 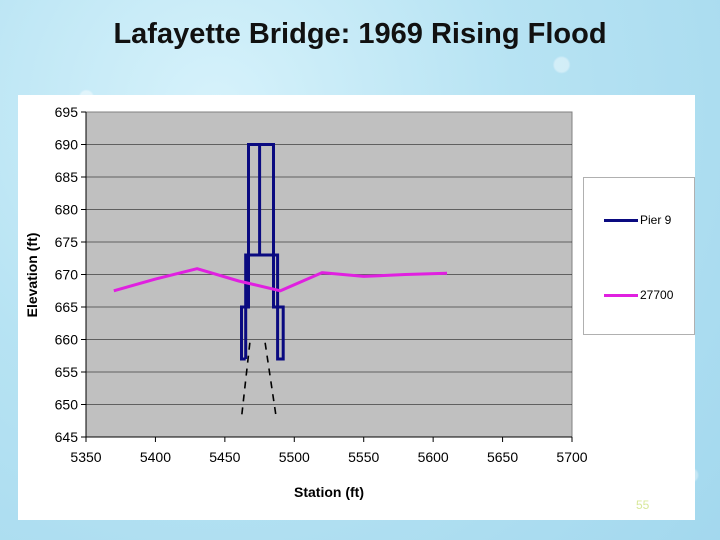 I want to click on y-tick-label-655: 655, so click(x=67, y=372).